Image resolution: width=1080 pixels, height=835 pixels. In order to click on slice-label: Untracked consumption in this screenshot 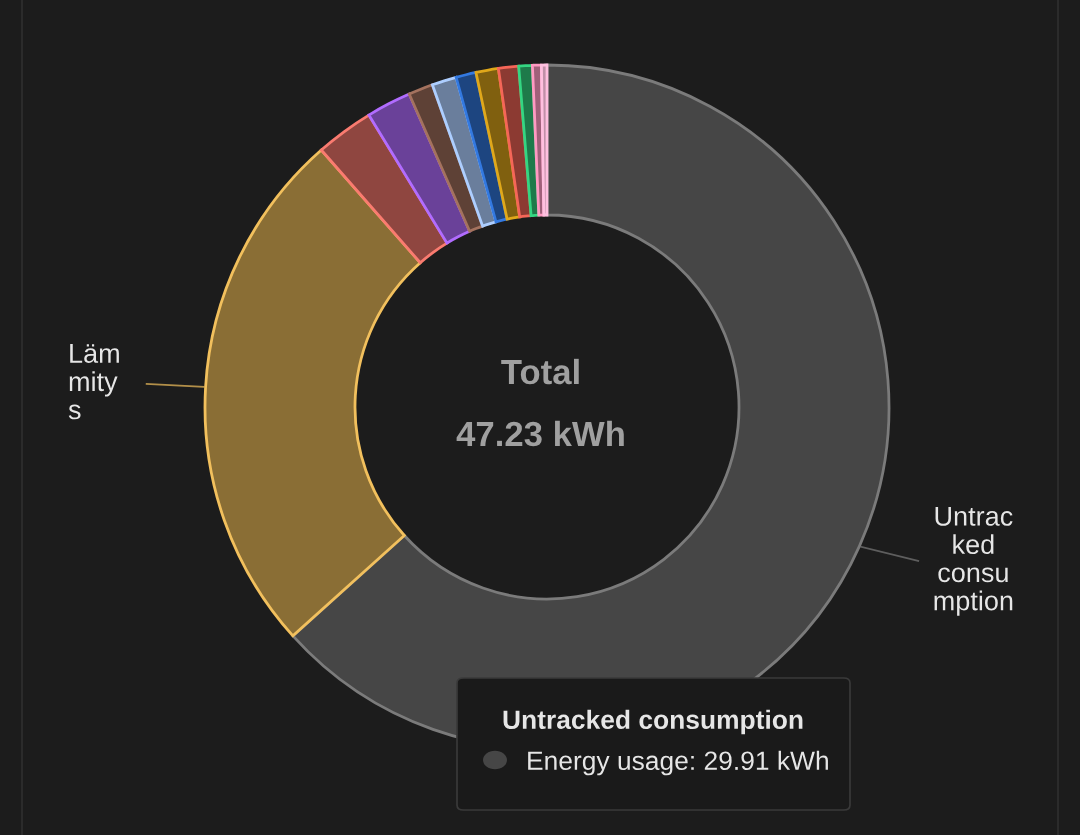, I will do `click(973, 561)`.